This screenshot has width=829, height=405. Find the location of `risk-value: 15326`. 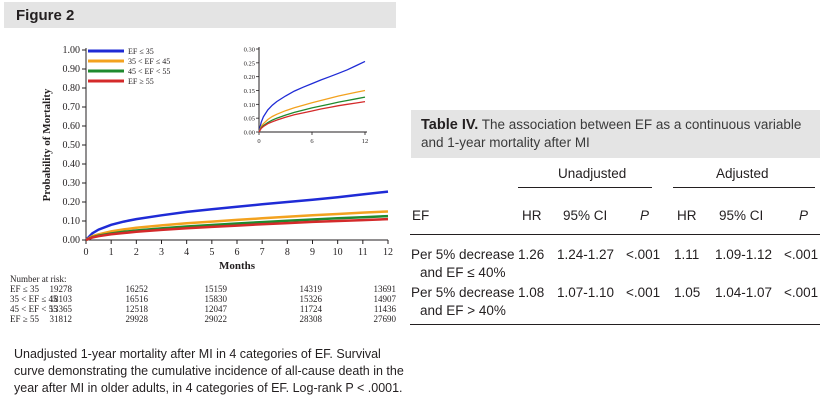

risk-value: 15326 is located at coordinates (311, 299).